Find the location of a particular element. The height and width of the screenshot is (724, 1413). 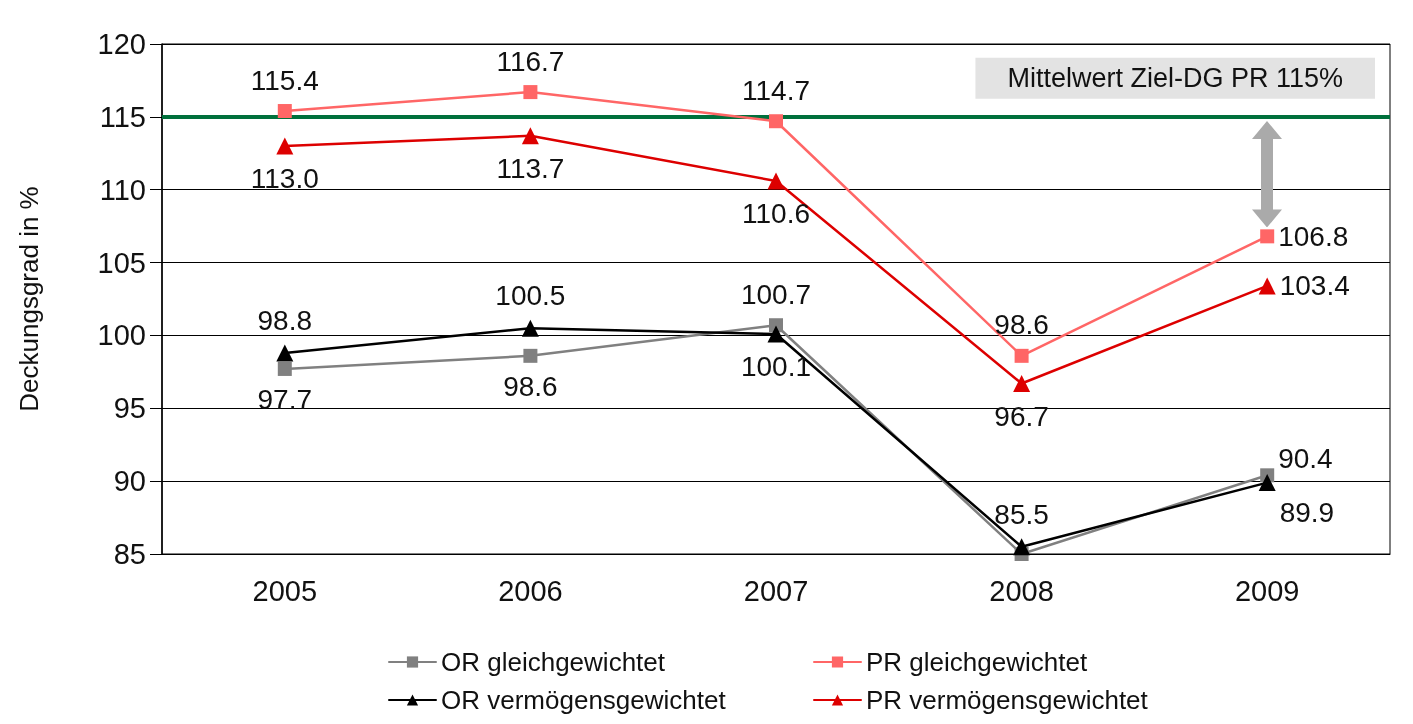

data-label: 110.6 is located at coordinates (776, 213).